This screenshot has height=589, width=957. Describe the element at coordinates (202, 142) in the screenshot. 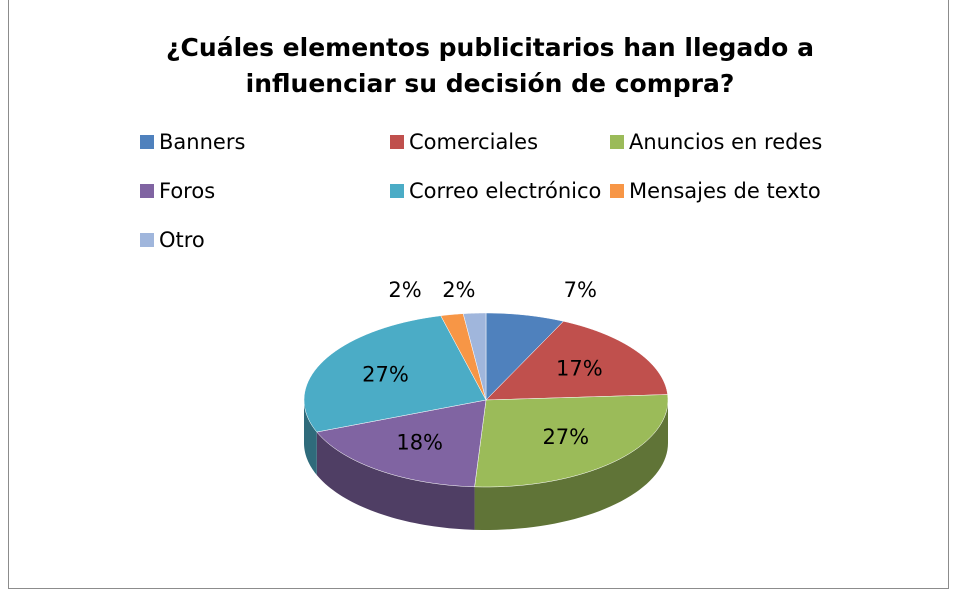

I see `legend-label: Banners` at that location.